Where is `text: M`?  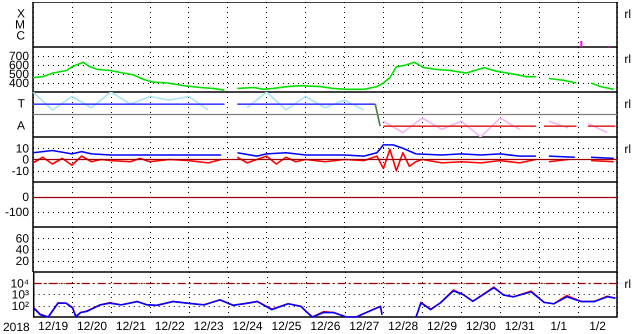
text: M is located at coordinates (20, 25).